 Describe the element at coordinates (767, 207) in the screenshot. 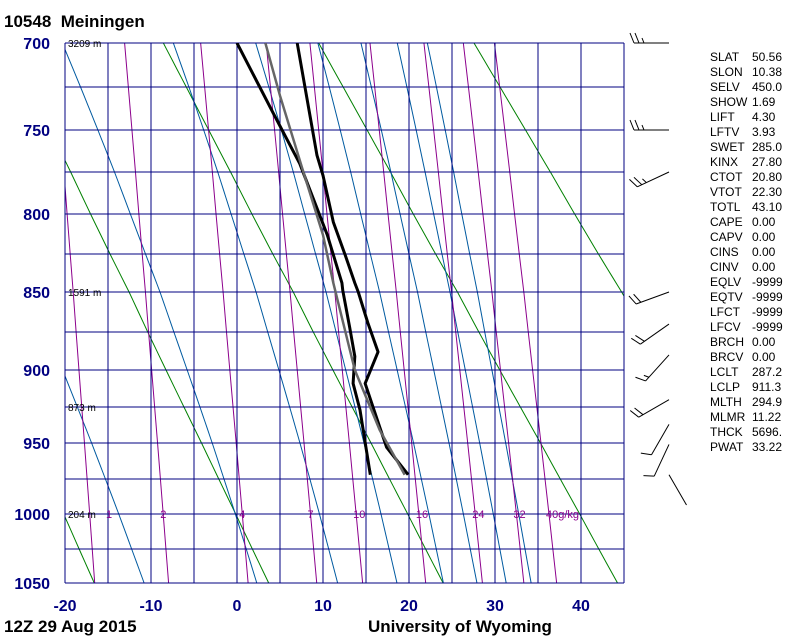

I see `stat-value: 43.10` at that location.